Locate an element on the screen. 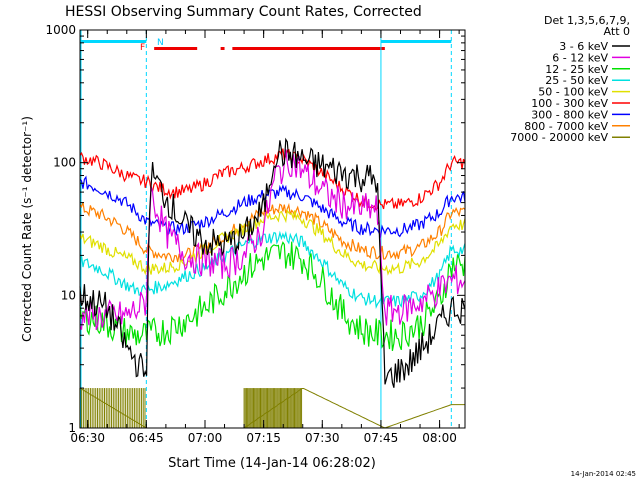 The image size is (640, 480). legend-label: 50 - 100 keV is located at coordinates (573, 92).